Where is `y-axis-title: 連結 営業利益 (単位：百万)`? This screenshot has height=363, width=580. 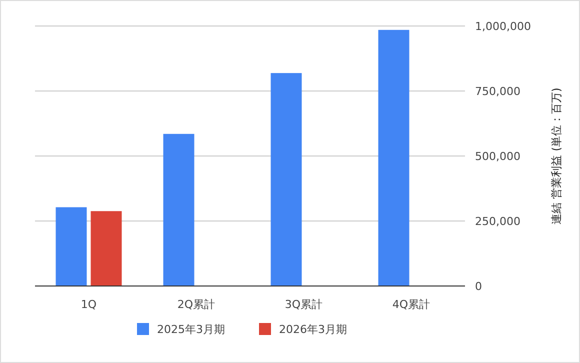 y-axis-title: 連結 営業利益 (単位：百万) is located at coordinates (556, 156).